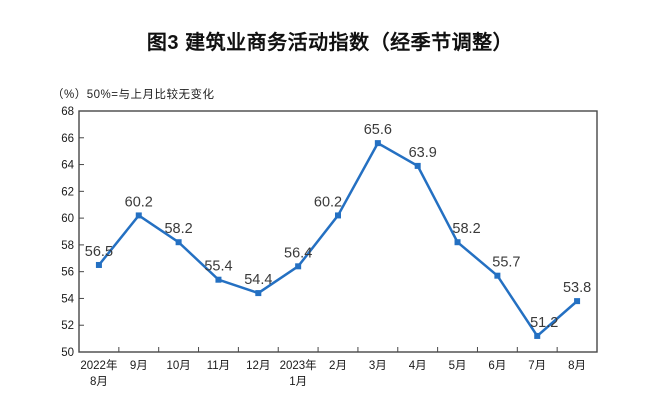 The image size is (660, 419). Describe the element at coordinates (338, 366) in the screenshot. I see `x-axis-tick-label: 2月` at that location.